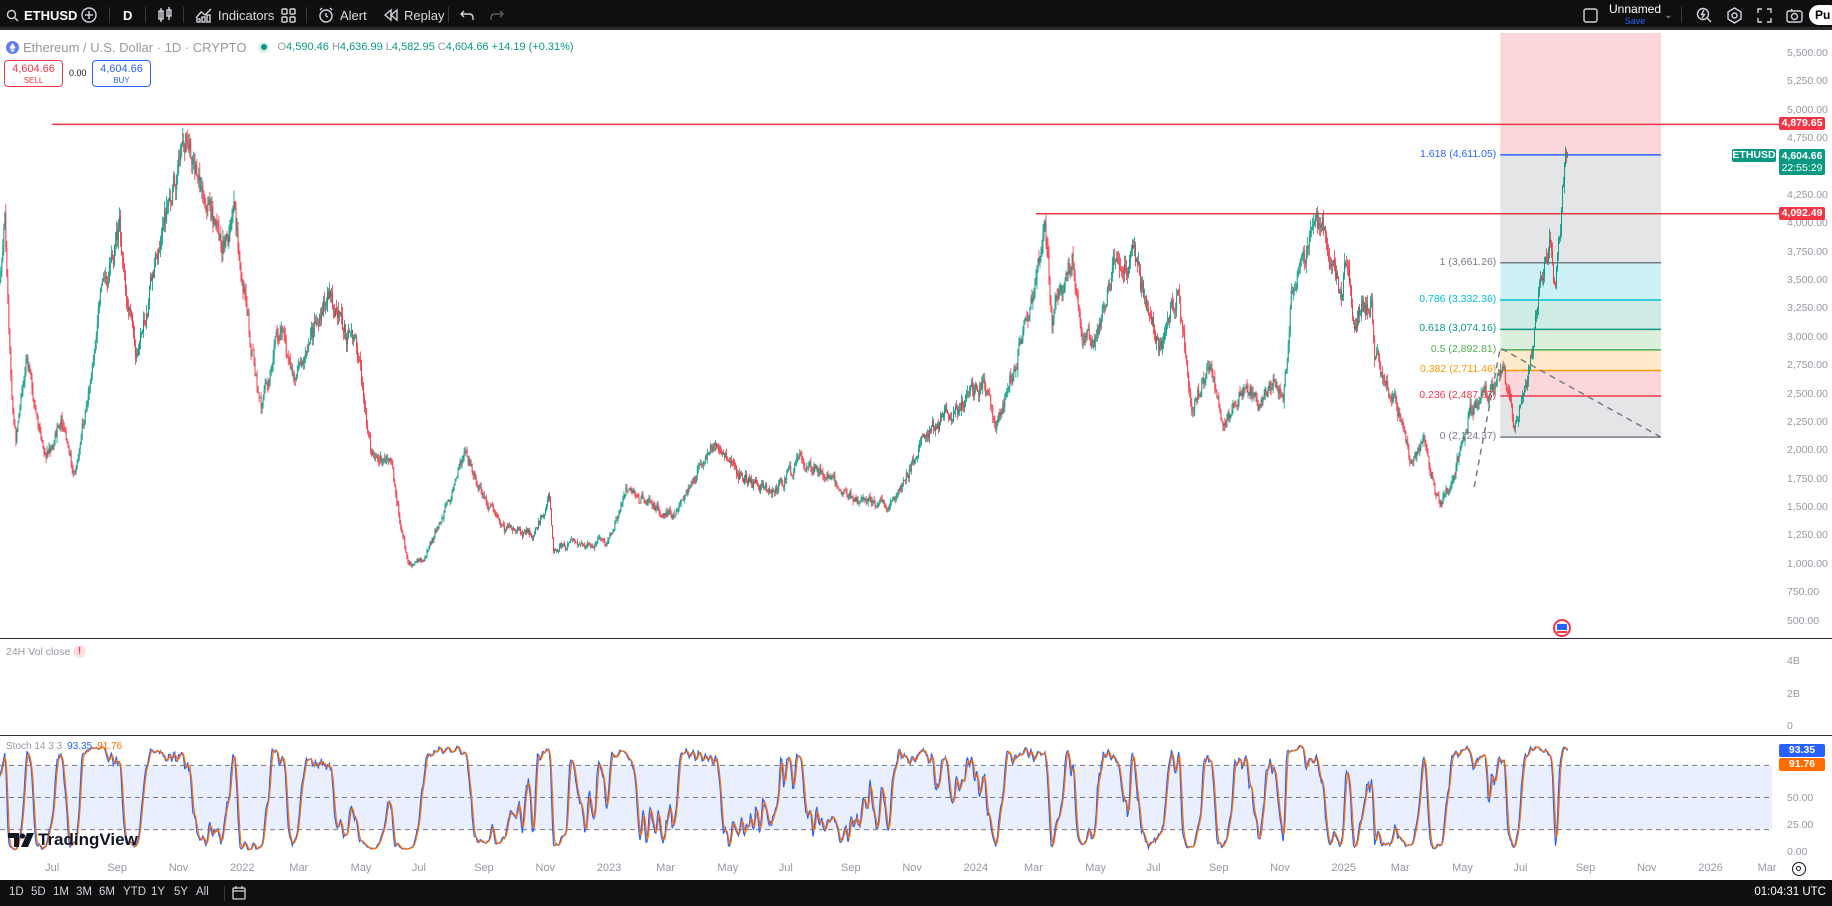  I want to click on utc-clock: 01:04:31 UTC, so click(1790, 892).